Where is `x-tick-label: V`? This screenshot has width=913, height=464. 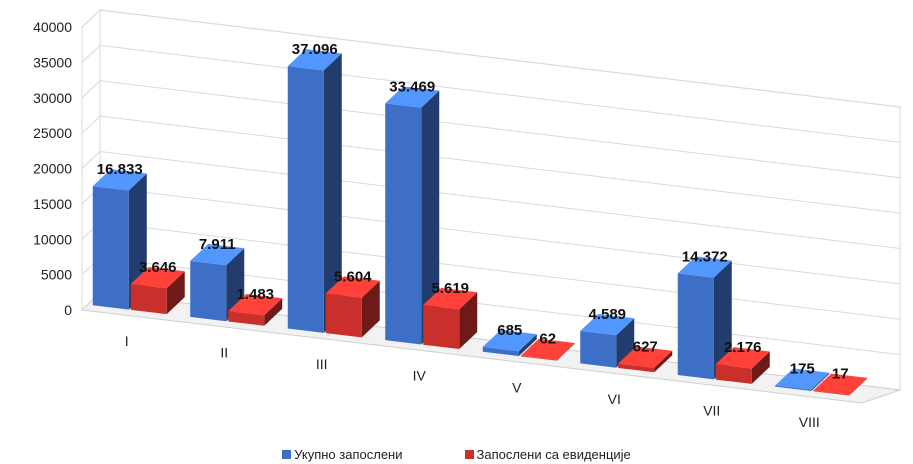
x-tick-label: V is located at coordinates (517, 387).